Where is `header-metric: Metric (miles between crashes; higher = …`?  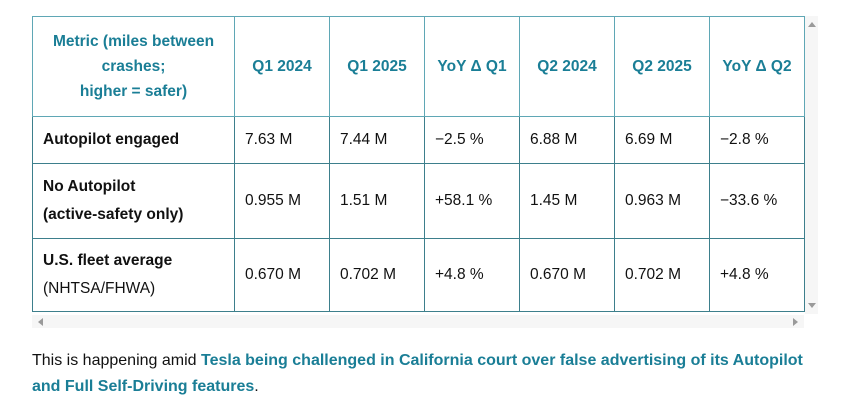
header-metric: Metric (miles between crashes; higher = … is located at coordinates (133, 66).